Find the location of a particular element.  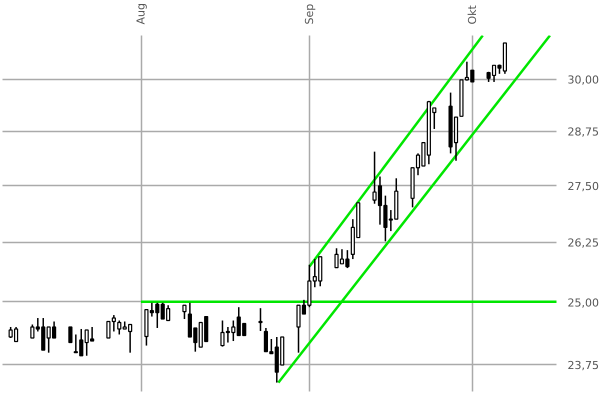

x-tick-label: Sep is located at coordinates (309, 14).